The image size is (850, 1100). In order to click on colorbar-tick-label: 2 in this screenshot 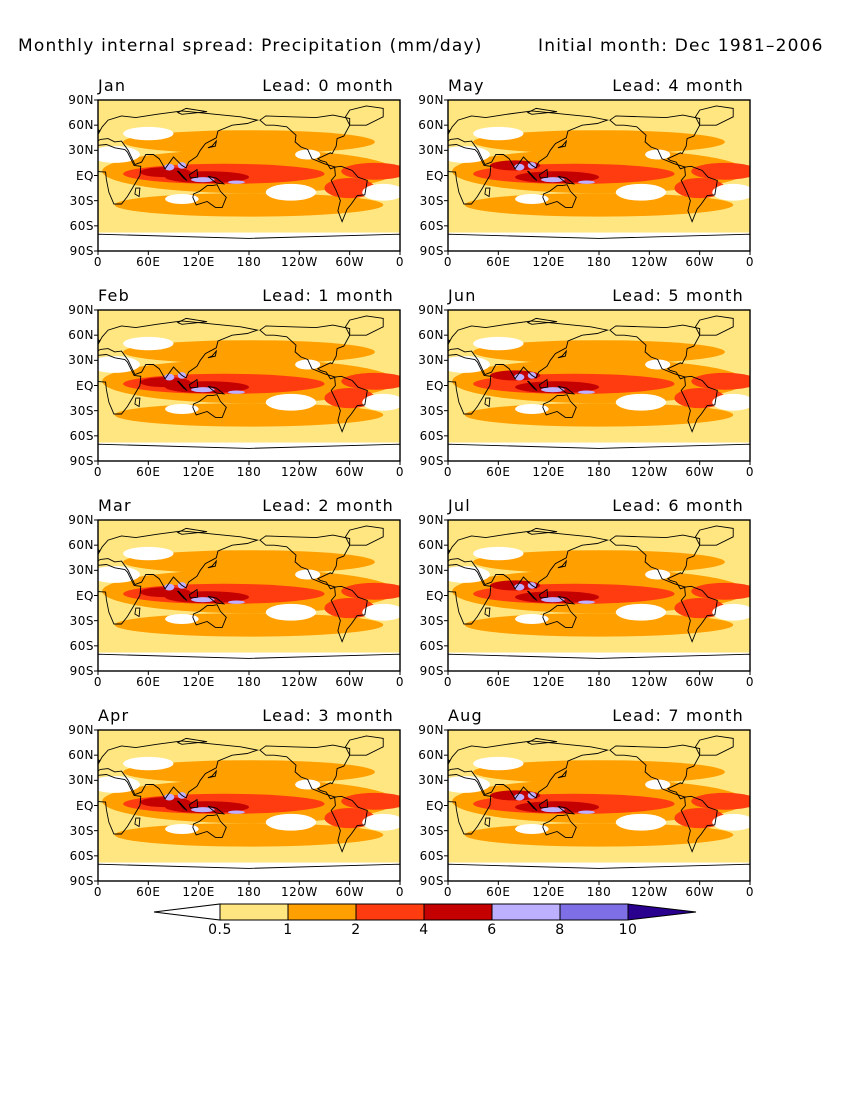, I will do `click(356, 930)`.